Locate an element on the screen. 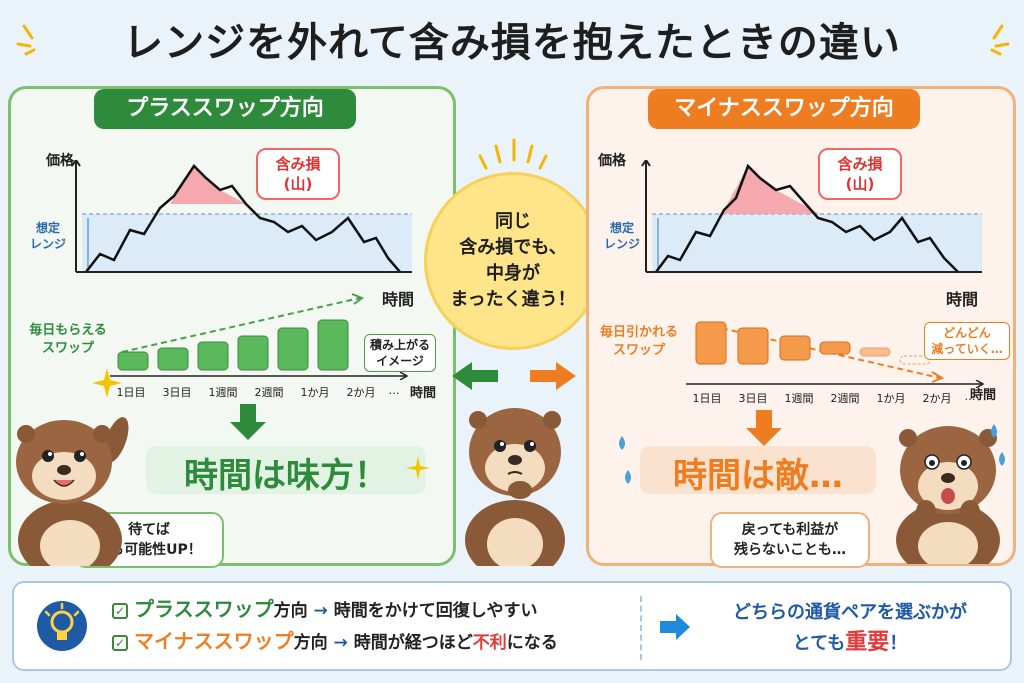 The height and width of the screenshot is (683, 1024). arrow-right-blue-icon is located at coordinates (675, 627).